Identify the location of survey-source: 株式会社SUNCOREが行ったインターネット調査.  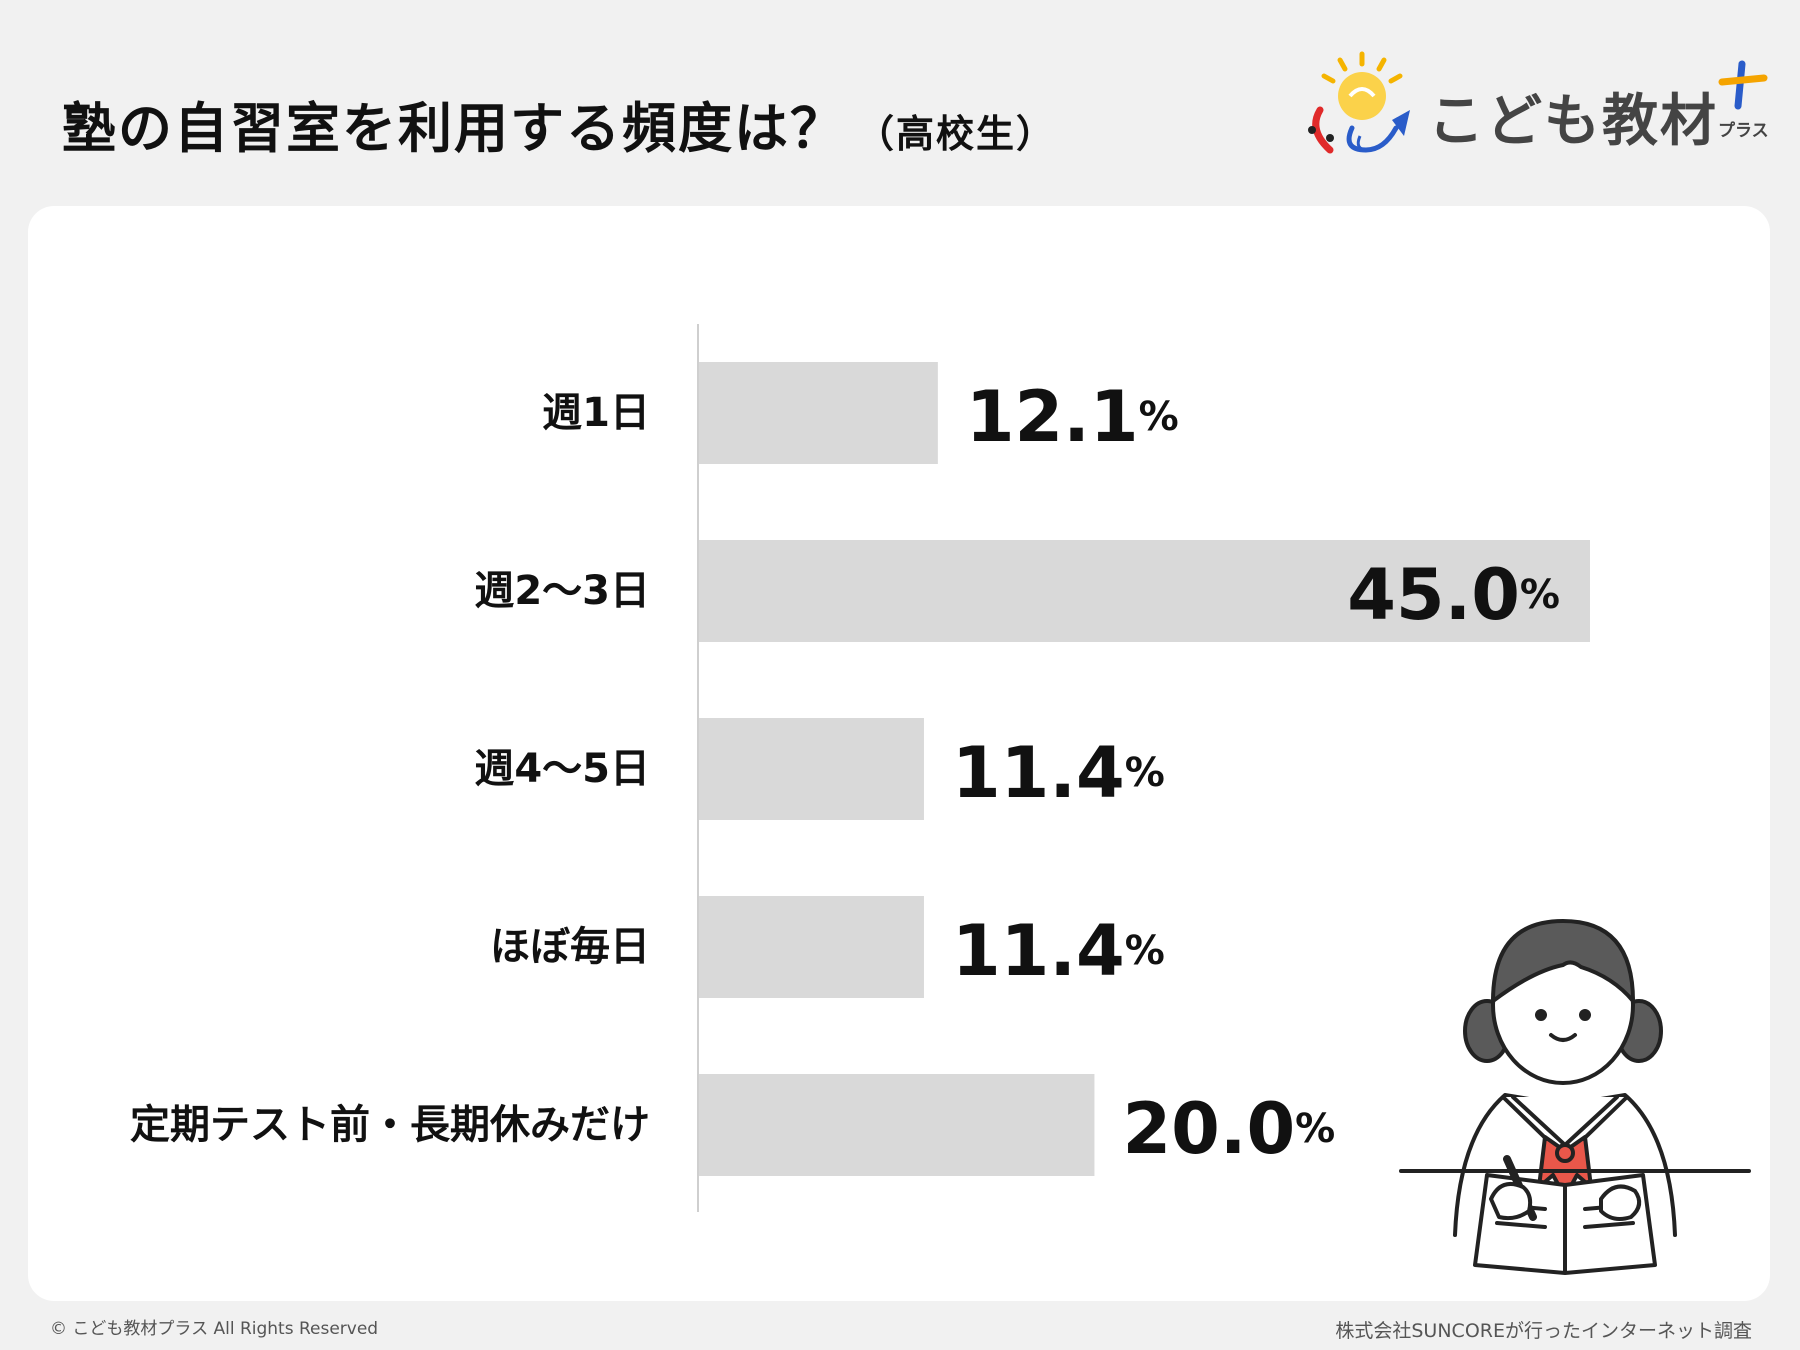
(1543, 1331).